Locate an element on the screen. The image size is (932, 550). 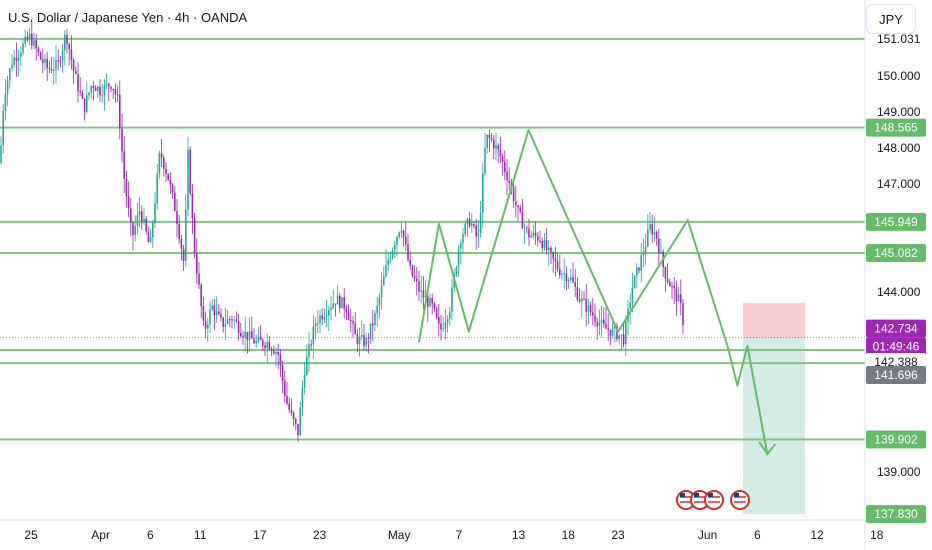
price-tag-neutral is located at coordinates (896, 374).